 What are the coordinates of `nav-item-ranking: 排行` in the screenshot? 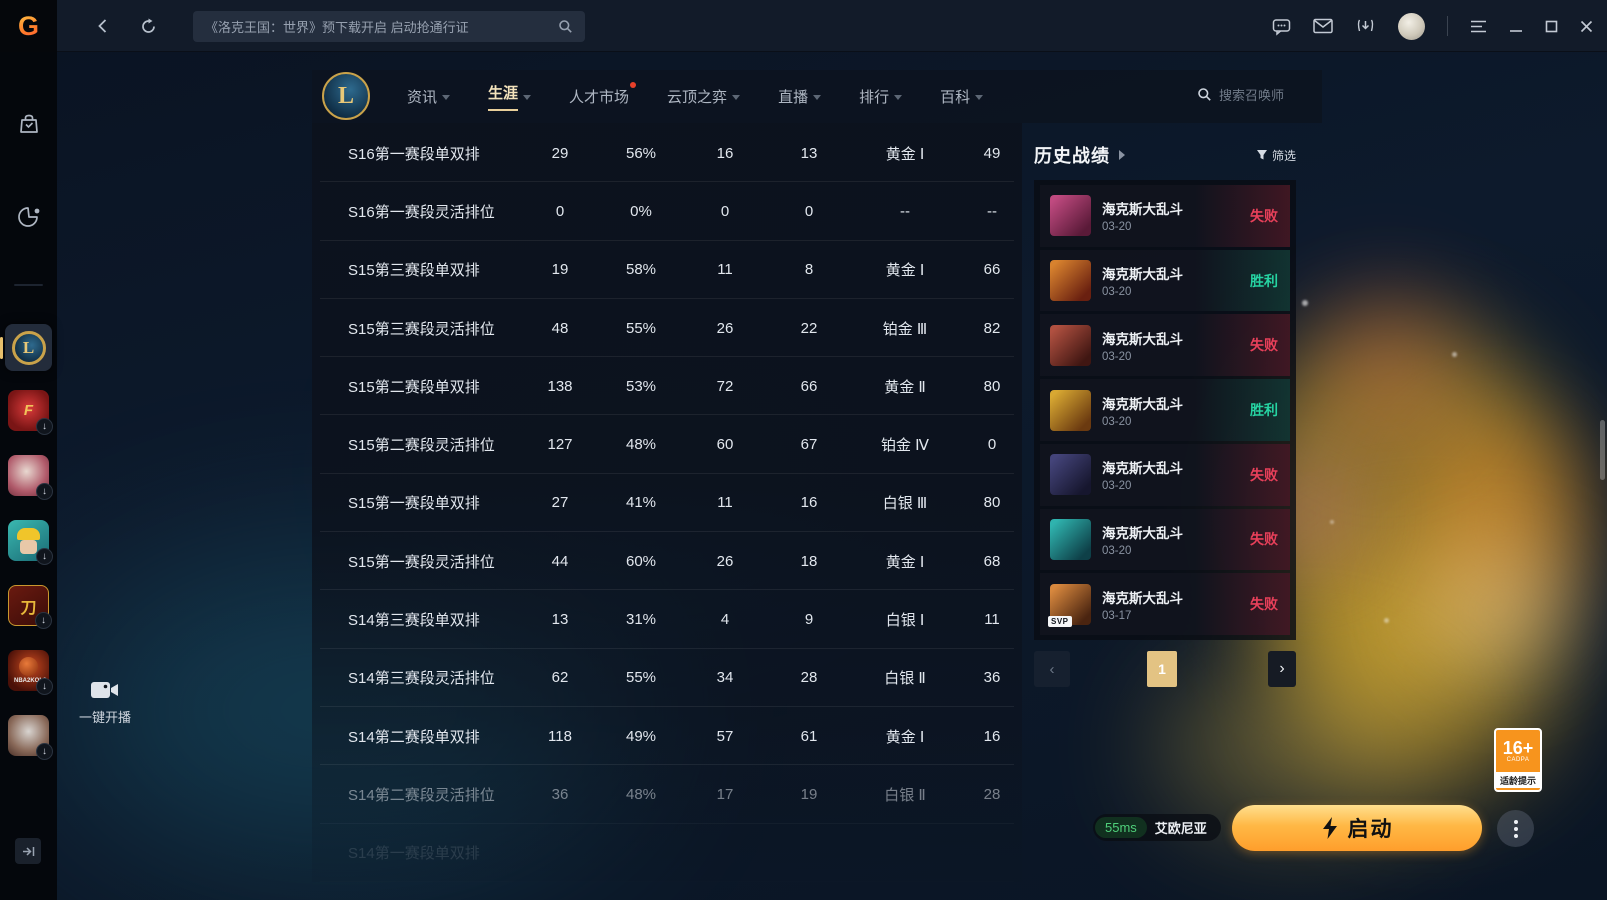 It's located at (881, 96).